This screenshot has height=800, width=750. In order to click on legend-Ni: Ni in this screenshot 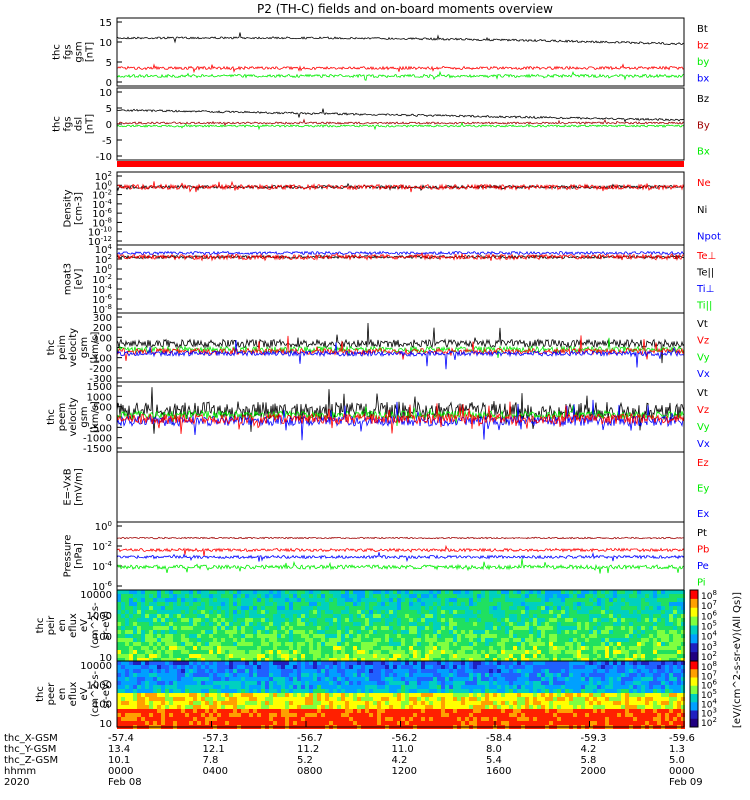, I will do `click(702, 210)`.